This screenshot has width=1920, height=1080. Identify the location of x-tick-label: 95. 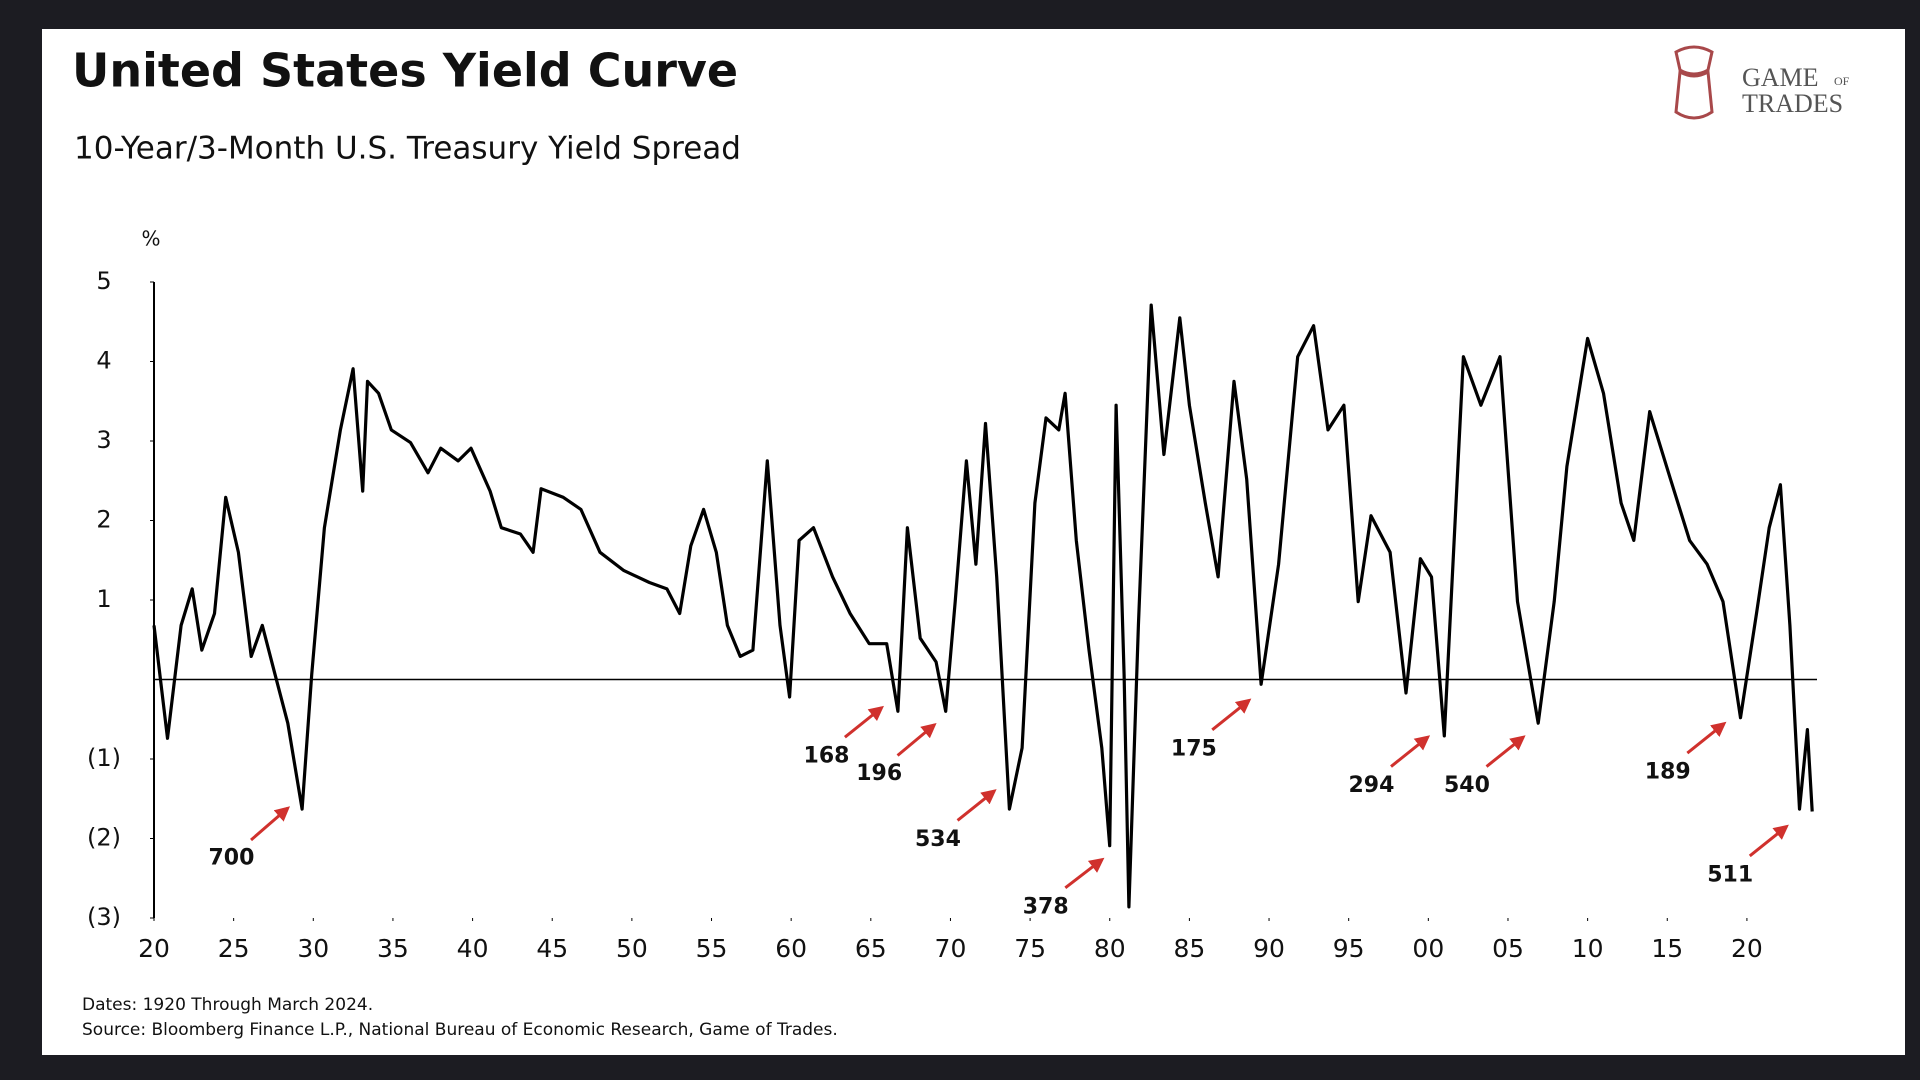
(1349, 948).